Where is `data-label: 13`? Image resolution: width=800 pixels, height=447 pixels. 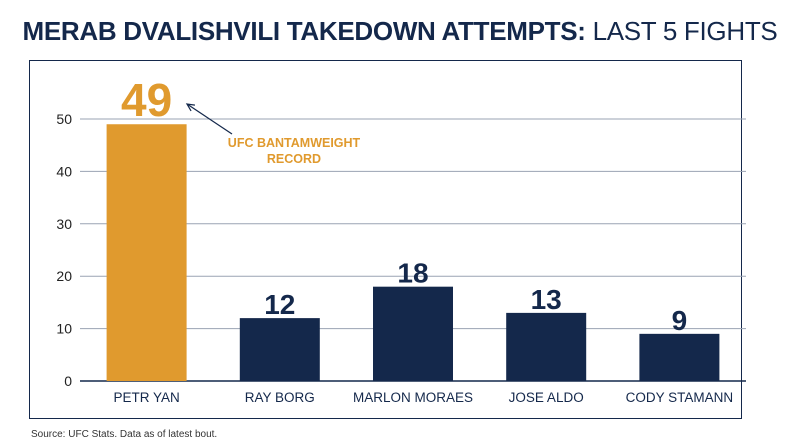
data-label: 13 is located at coordinates (546, 299).